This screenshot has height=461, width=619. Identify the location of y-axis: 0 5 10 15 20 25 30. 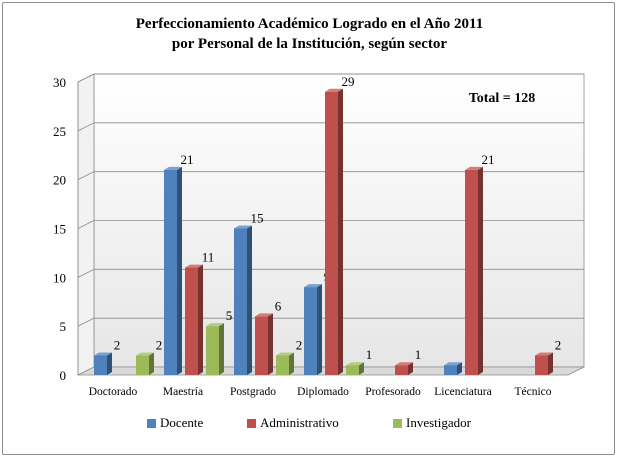
(66, 229).